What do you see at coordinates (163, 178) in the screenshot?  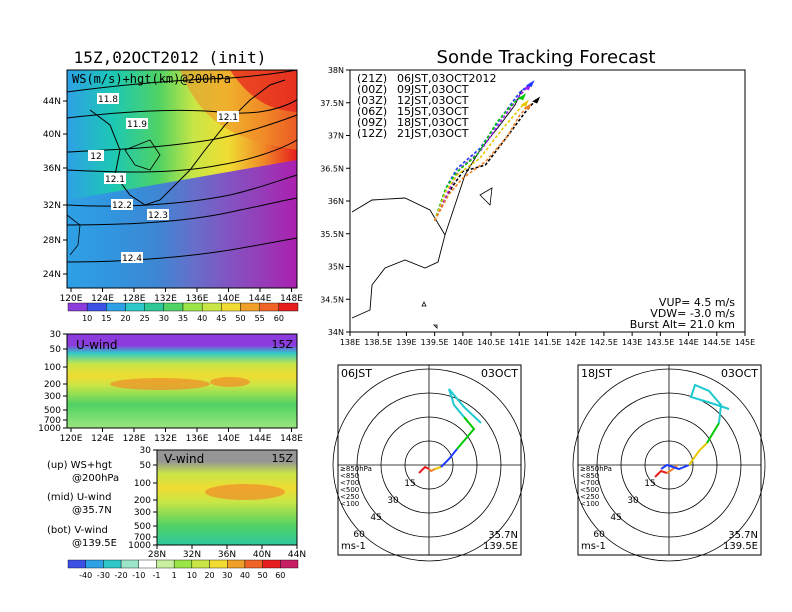 I see `contour-labels: 11.8 11.9 12.1 12 12.1 12.2 12.3 12.4` at bounding box center [163, 178].